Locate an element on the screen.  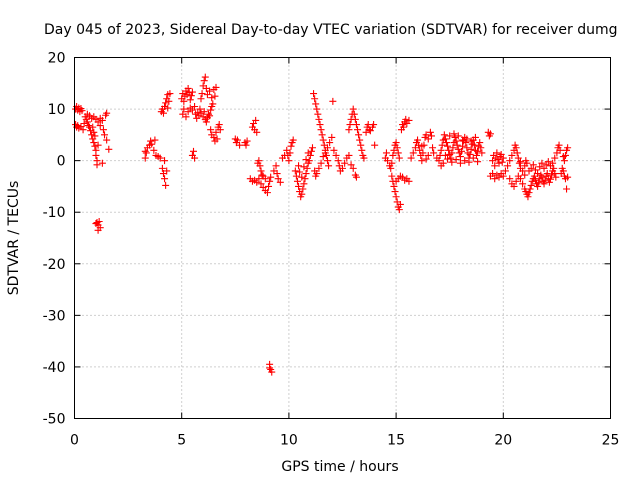
y-tick-label: -10 is located at coordinates (54, 213).